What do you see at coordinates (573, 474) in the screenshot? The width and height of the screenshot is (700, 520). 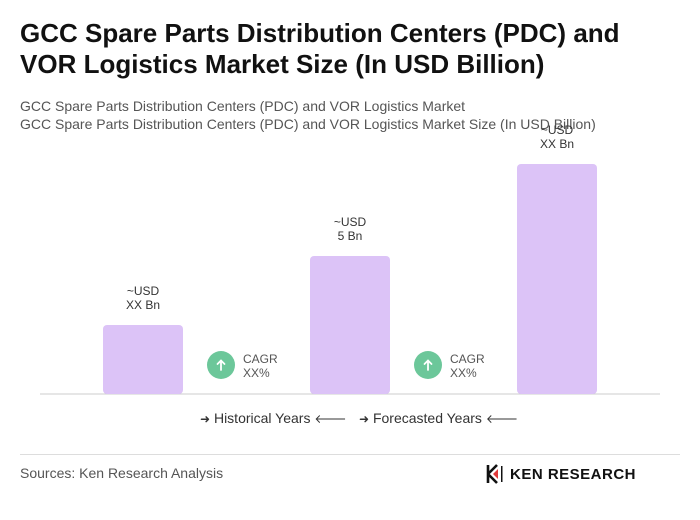 I see `logo-text: KEN RESEARCH` at bounding box center [573, 474].